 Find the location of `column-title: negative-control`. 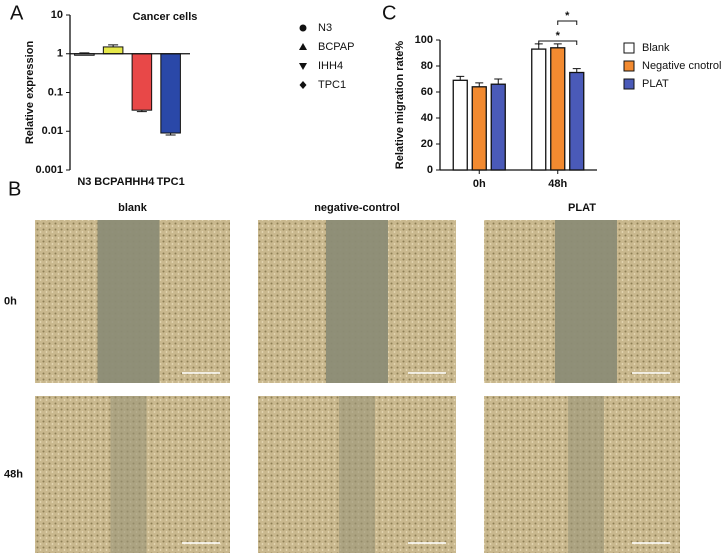

column-title: negative-control is located at coordinates (357, 208).